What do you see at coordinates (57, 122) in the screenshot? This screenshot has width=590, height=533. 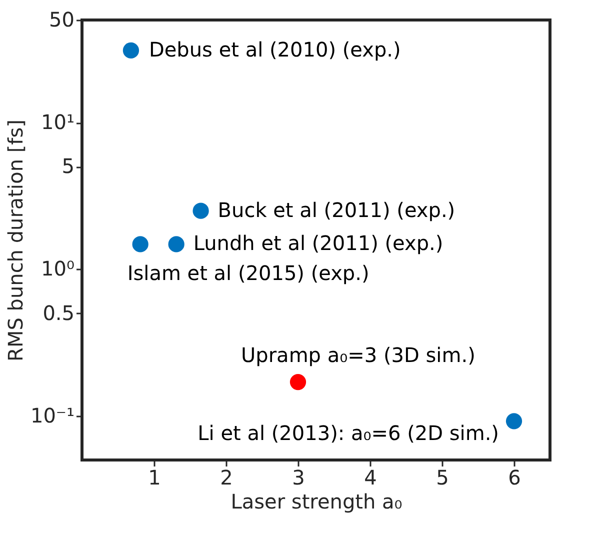 I see `y-tick-label: 10¹` at bounding box center [57, 122].